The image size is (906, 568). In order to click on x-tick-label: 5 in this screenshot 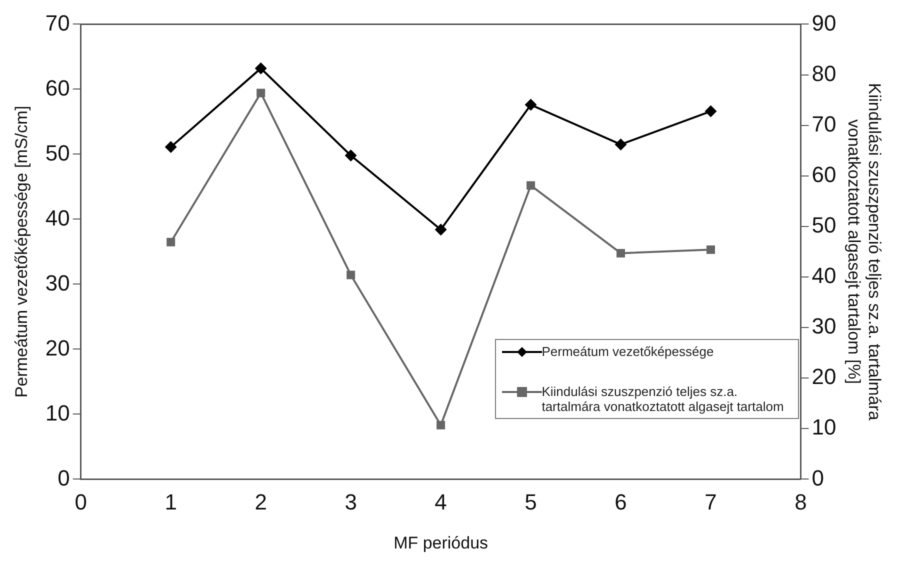, I will do `click(530, 501)`.